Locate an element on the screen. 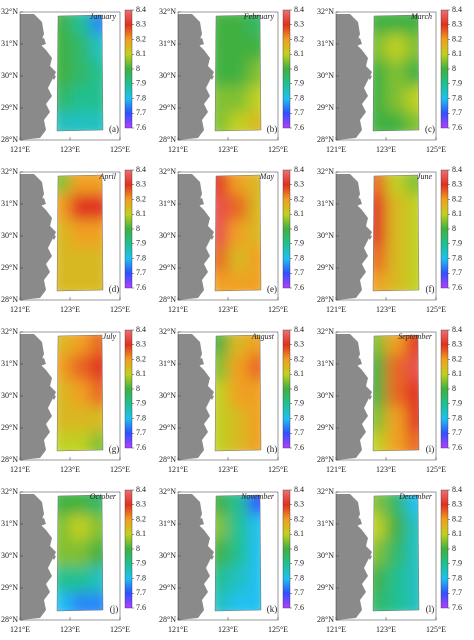 The image size is (474, 640). month-title: February is located at coordinates (259, 16).